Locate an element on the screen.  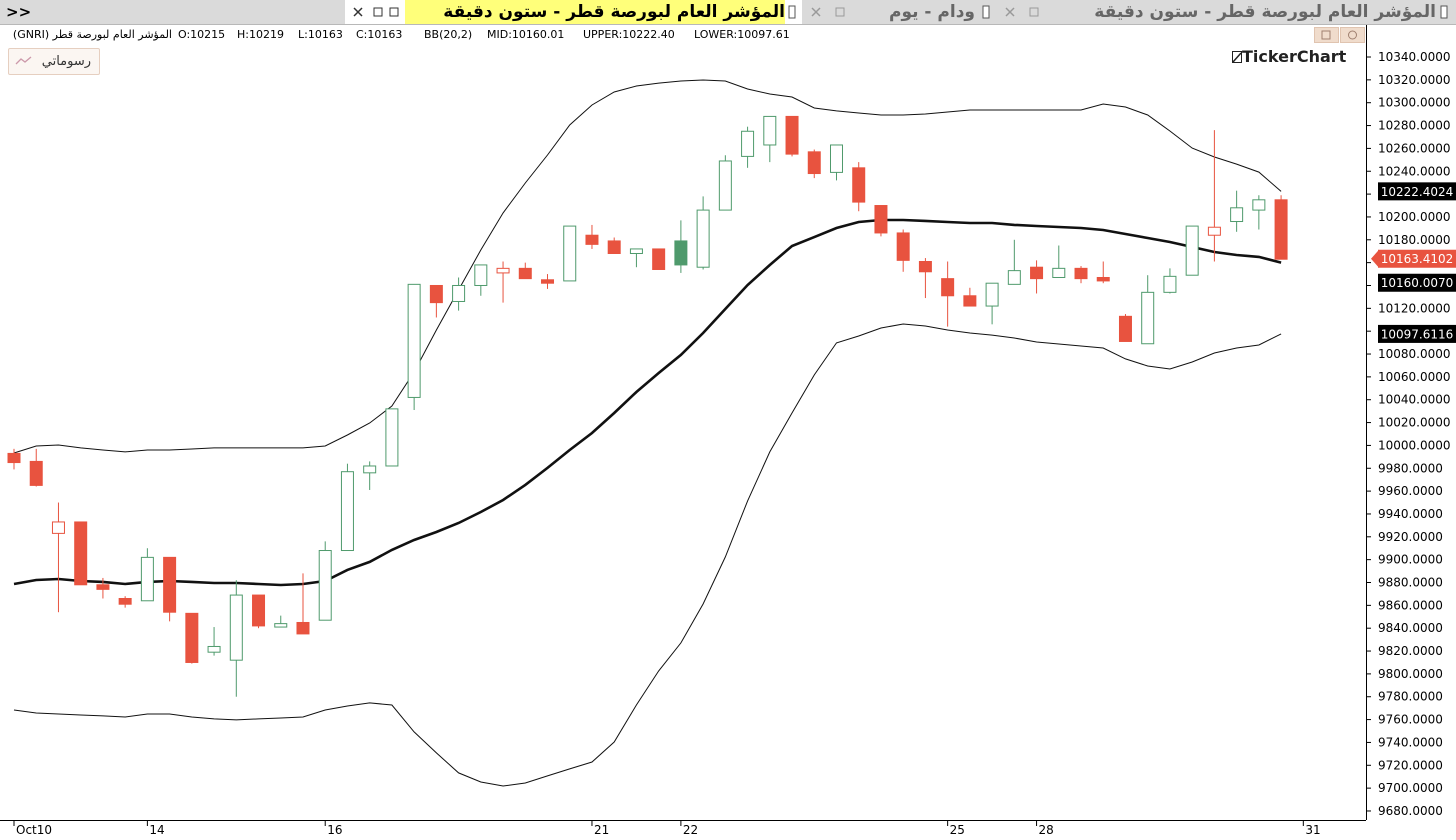
tab-title: ودام - يوم is located at coordinates (932, 12).